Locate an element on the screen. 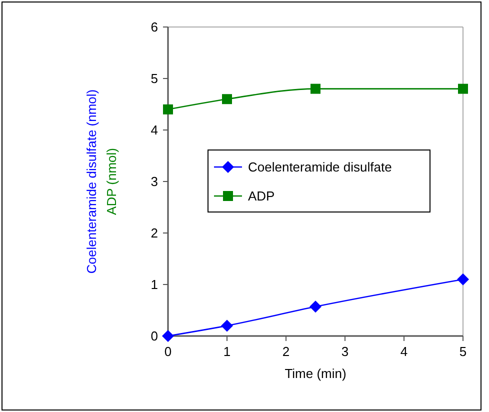  x-tick-label: 5 is located at coordinates (463, 351).